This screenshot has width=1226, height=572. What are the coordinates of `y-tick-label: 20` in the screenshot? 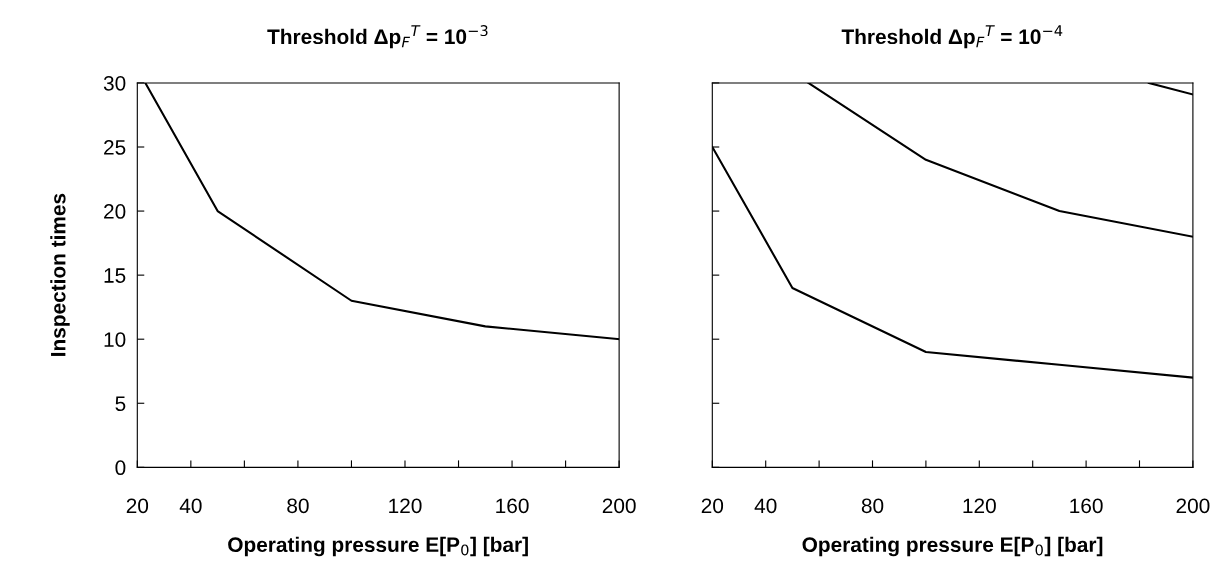 It's located at (115, 211).